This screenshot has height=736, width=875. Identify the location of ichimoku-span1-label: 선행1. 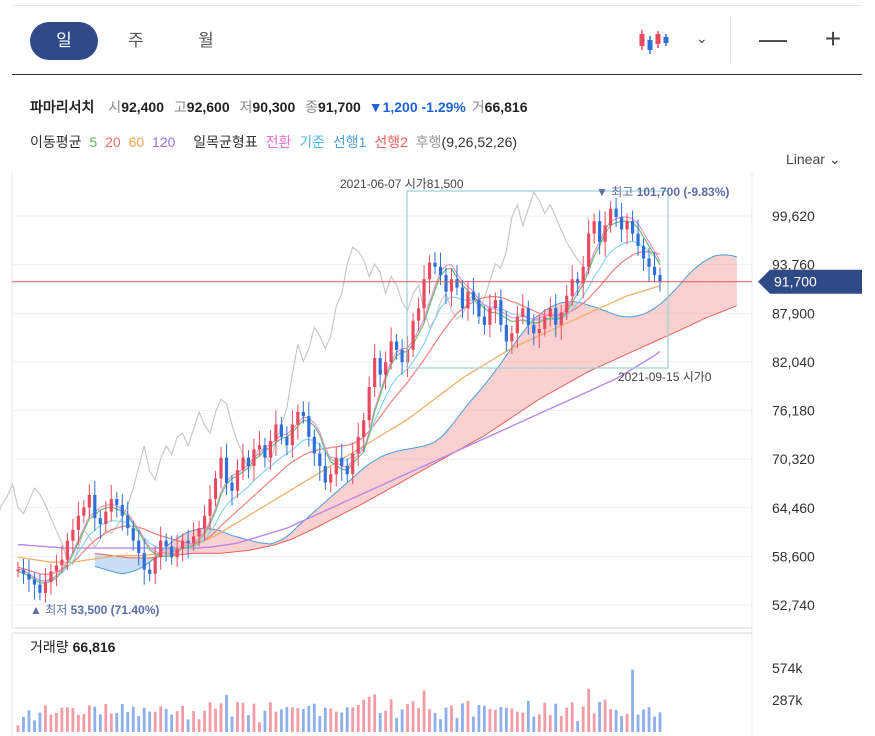
(349, 142).